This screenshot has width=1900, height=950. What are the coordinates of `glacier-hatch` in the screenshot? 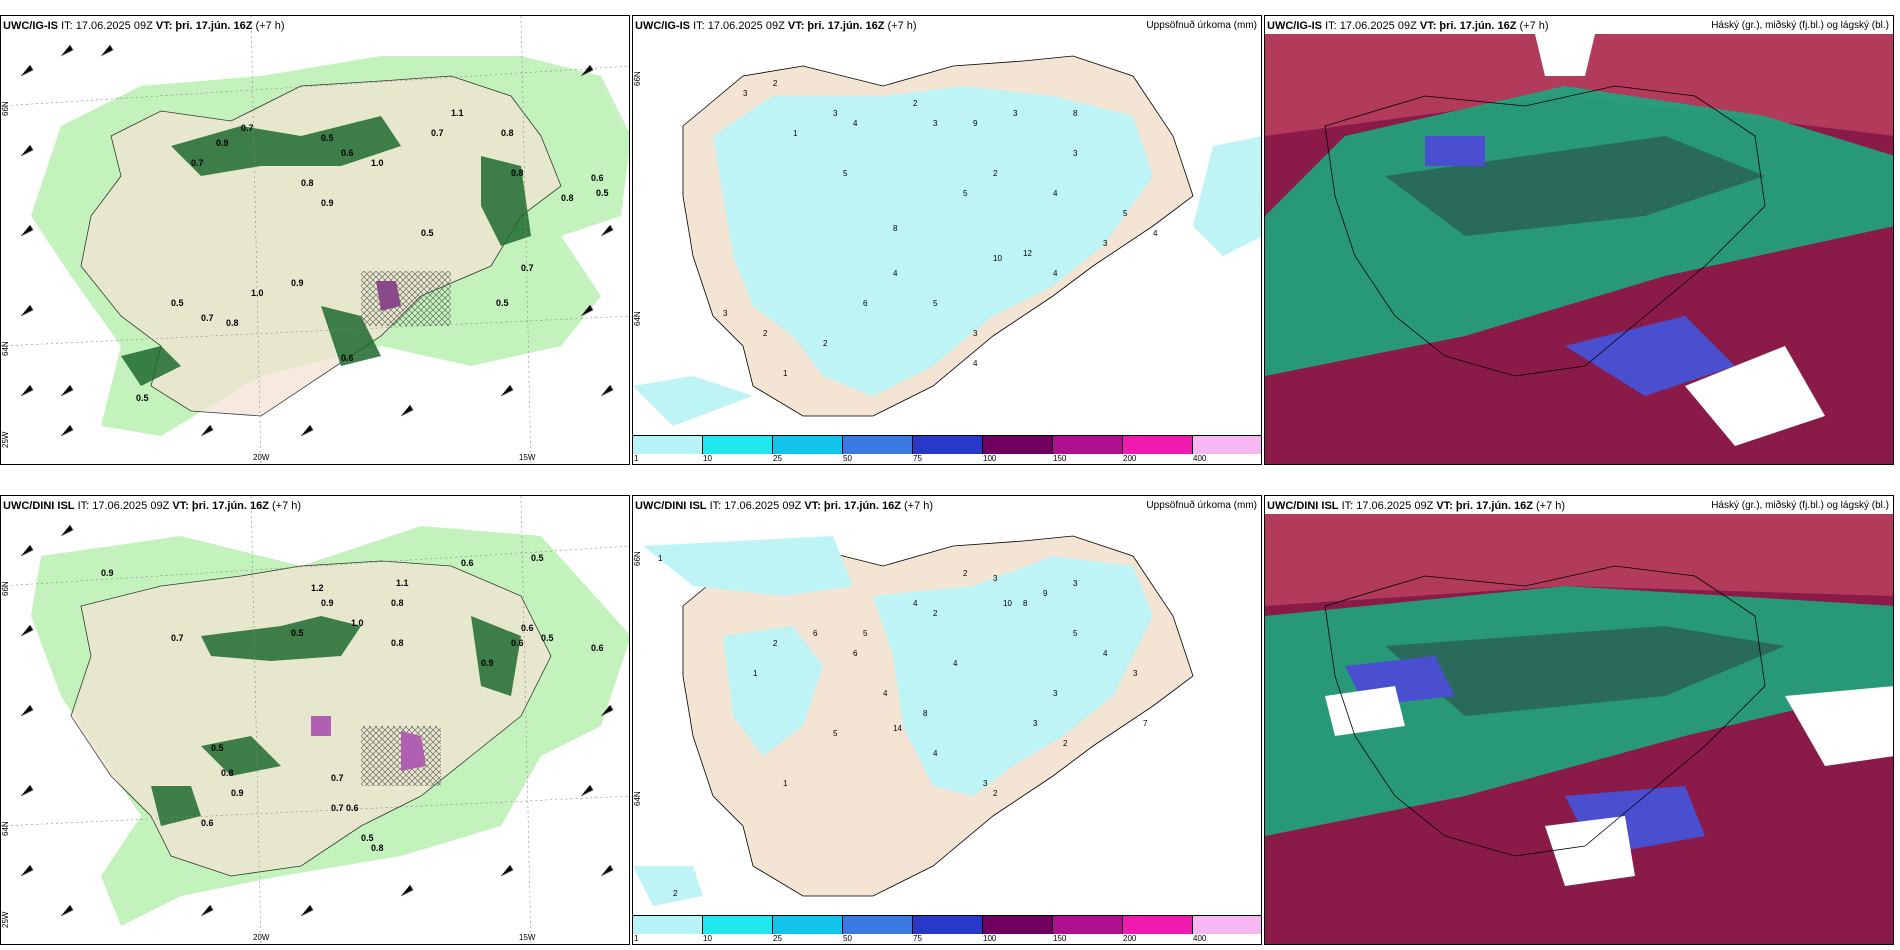 It's located at (406, 298).